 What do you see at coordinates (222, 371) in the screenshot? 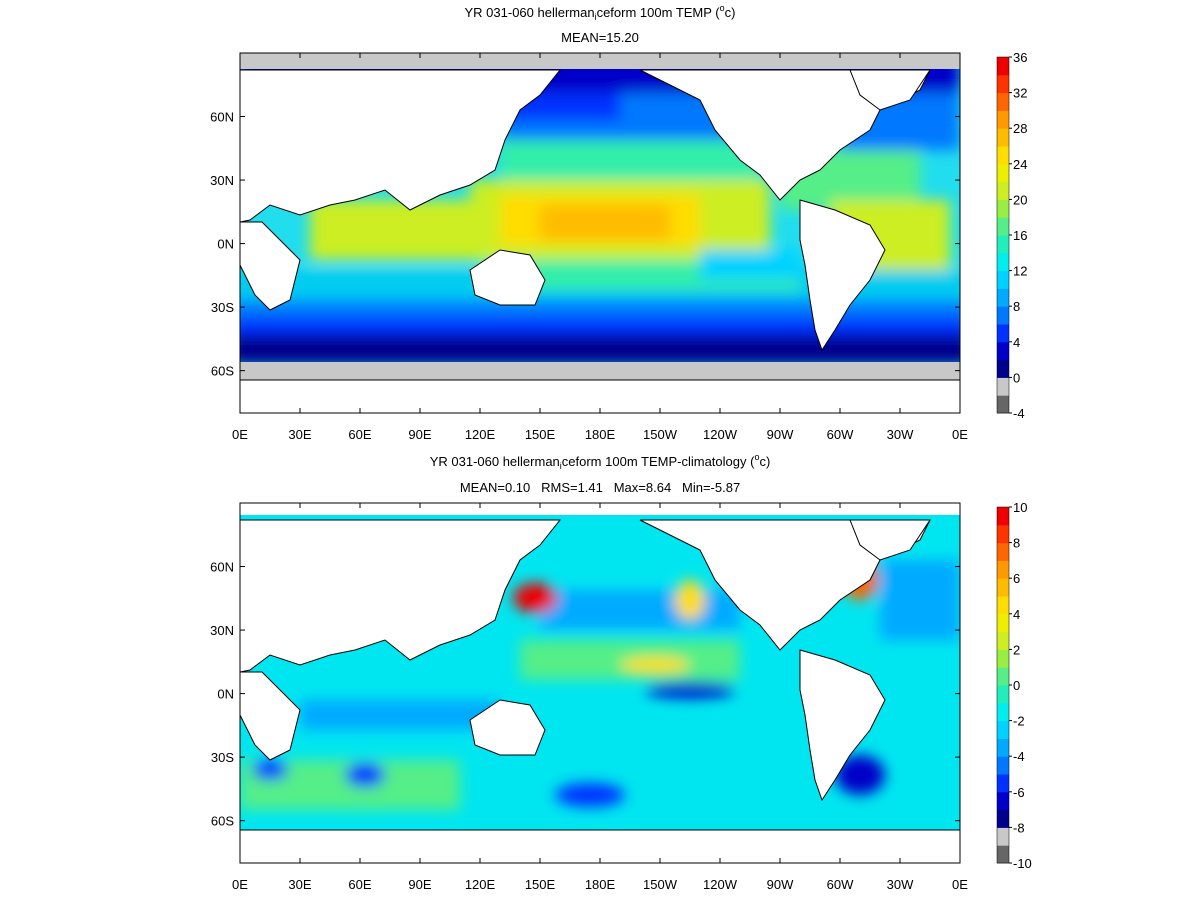
I see `y-tick-label: 60S` at bounding box center [222, 371].